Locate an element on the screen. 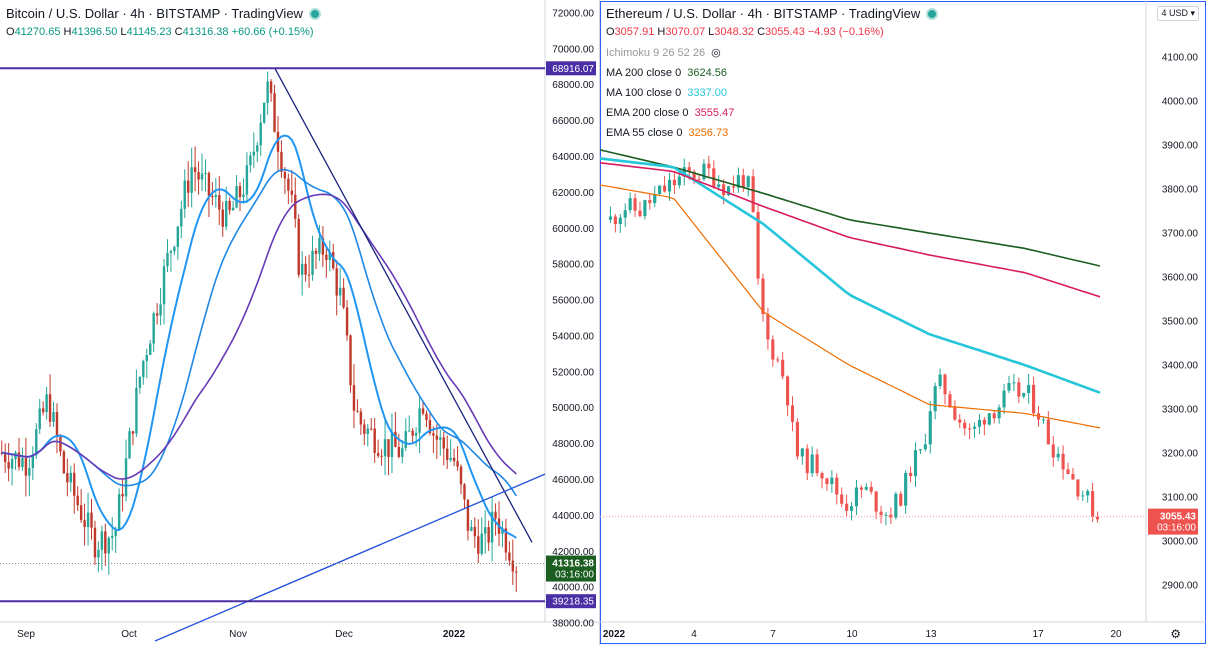 This screenshot has width=1207, height=645. eth-time-tick: 7 is located at coordinates (773, 634).